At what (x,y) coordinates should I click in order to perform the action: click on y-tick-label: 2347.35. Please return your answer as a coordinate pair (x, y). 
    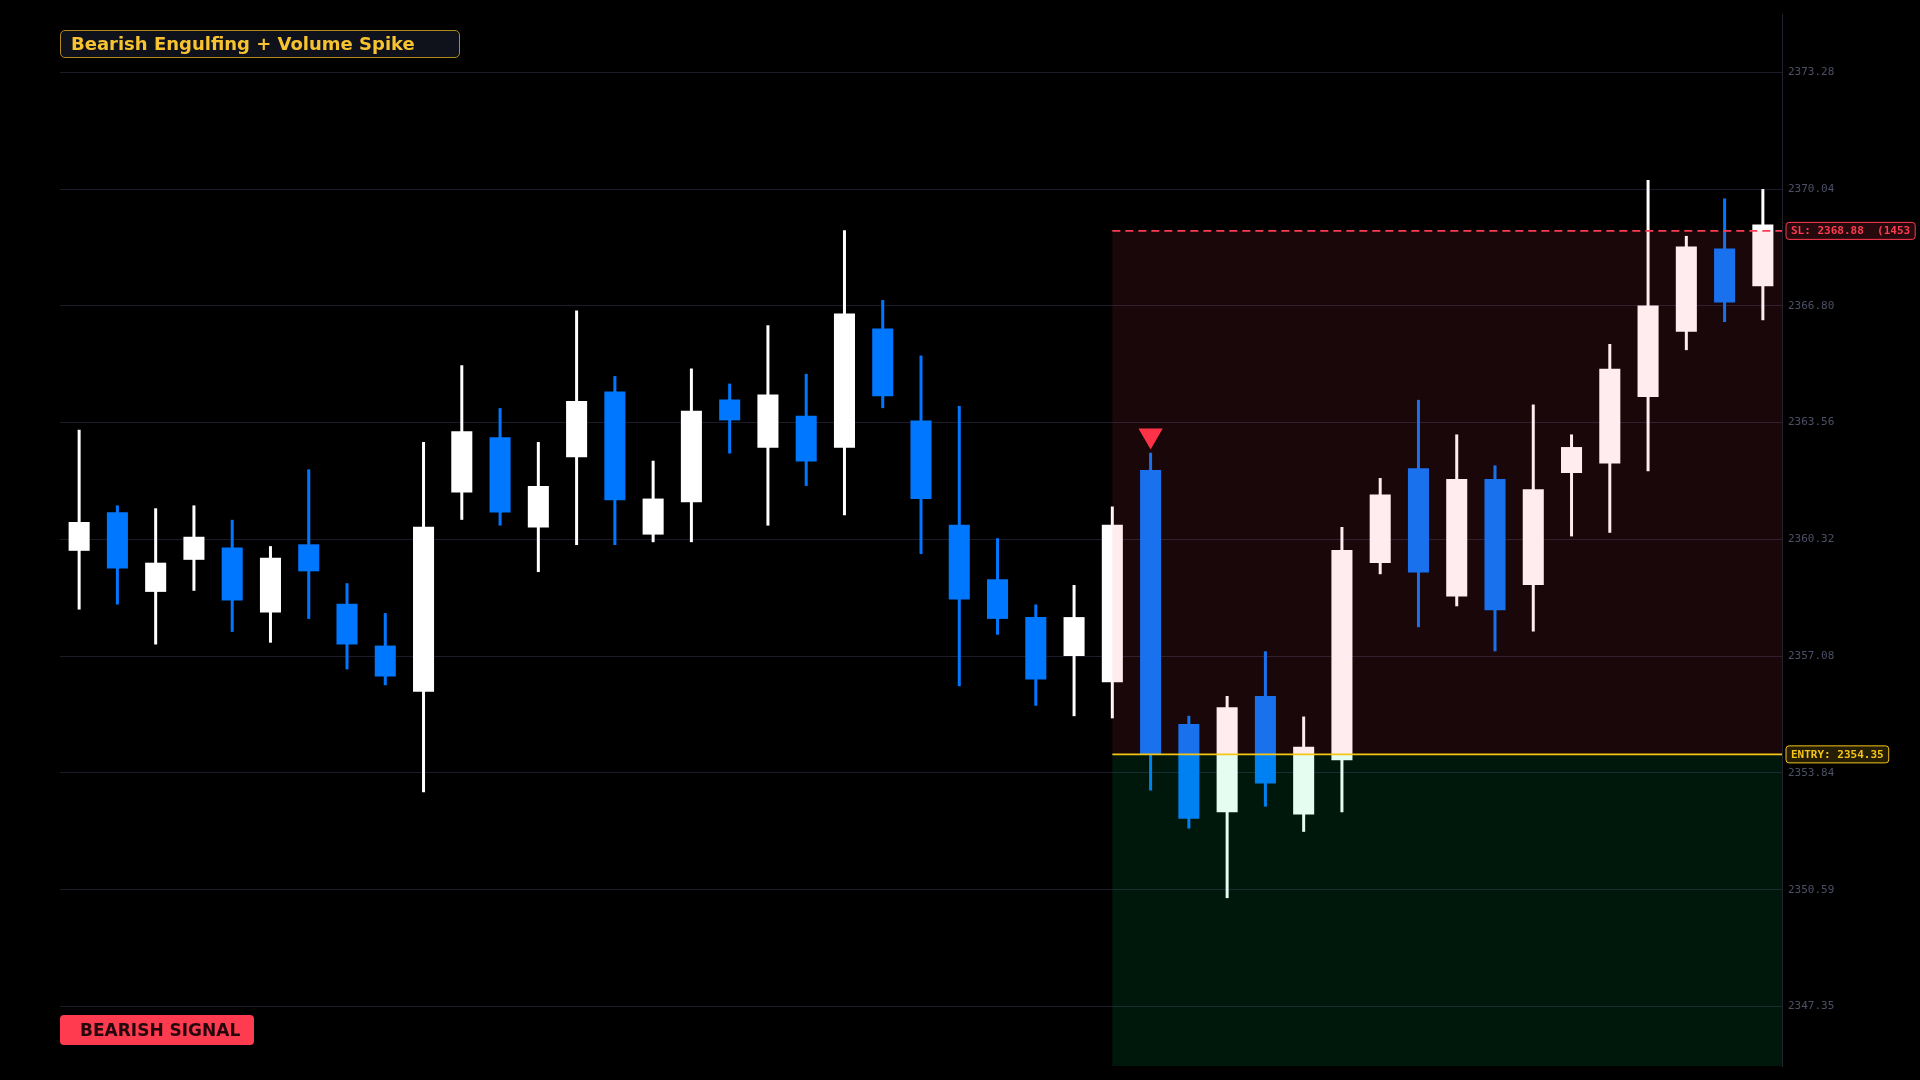
    Looking at the image, I should click on (1811, 1006).